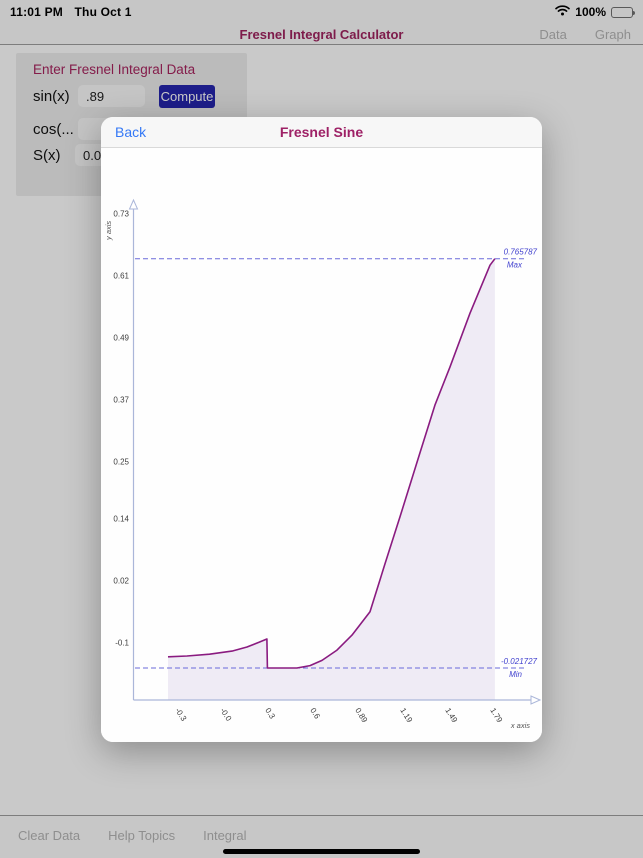 This screenshot has width=643, height=858. What do you see at coordinates (111, 96) in the screenshot?
I see `sin-input: .89` at bounding box center [111, 96].